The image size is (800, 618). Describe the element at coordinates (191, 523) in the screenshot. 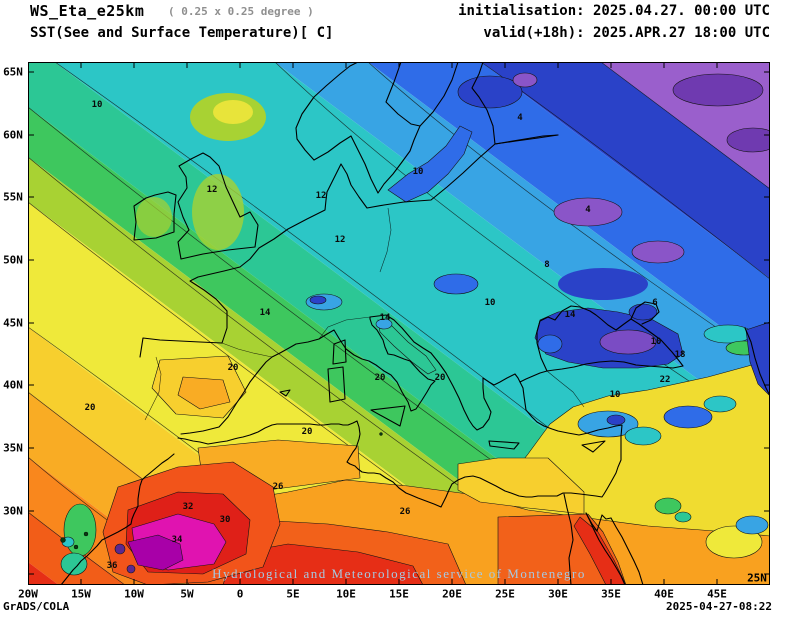

I see `morocco-hot-core` at that location.